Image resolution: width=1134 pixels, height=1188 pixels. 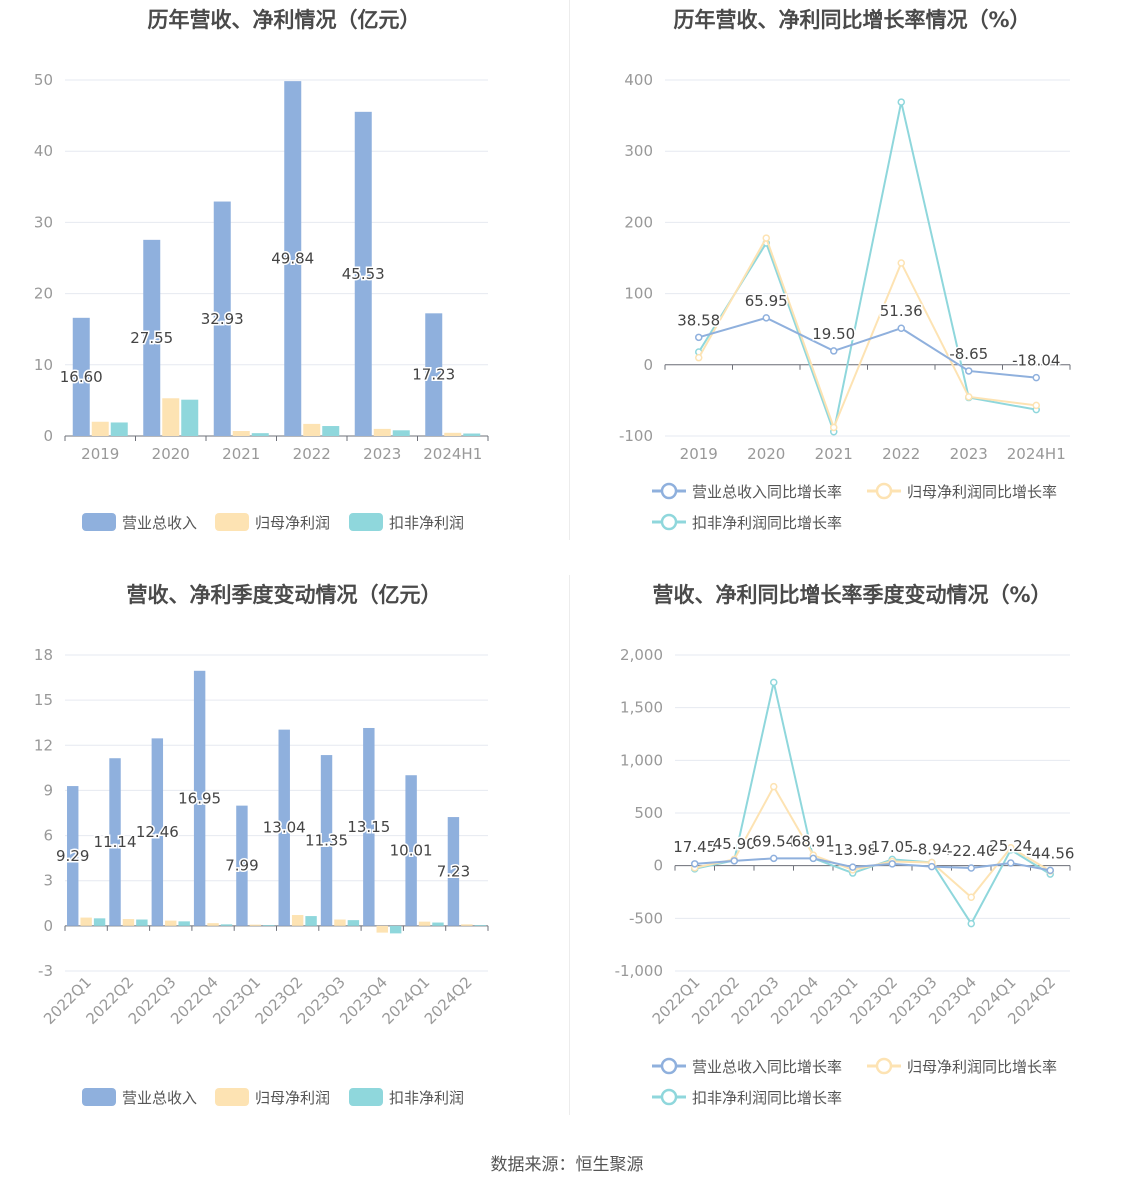 I want to click on y-tick-label: -1,000, so click(x=639, y=971).